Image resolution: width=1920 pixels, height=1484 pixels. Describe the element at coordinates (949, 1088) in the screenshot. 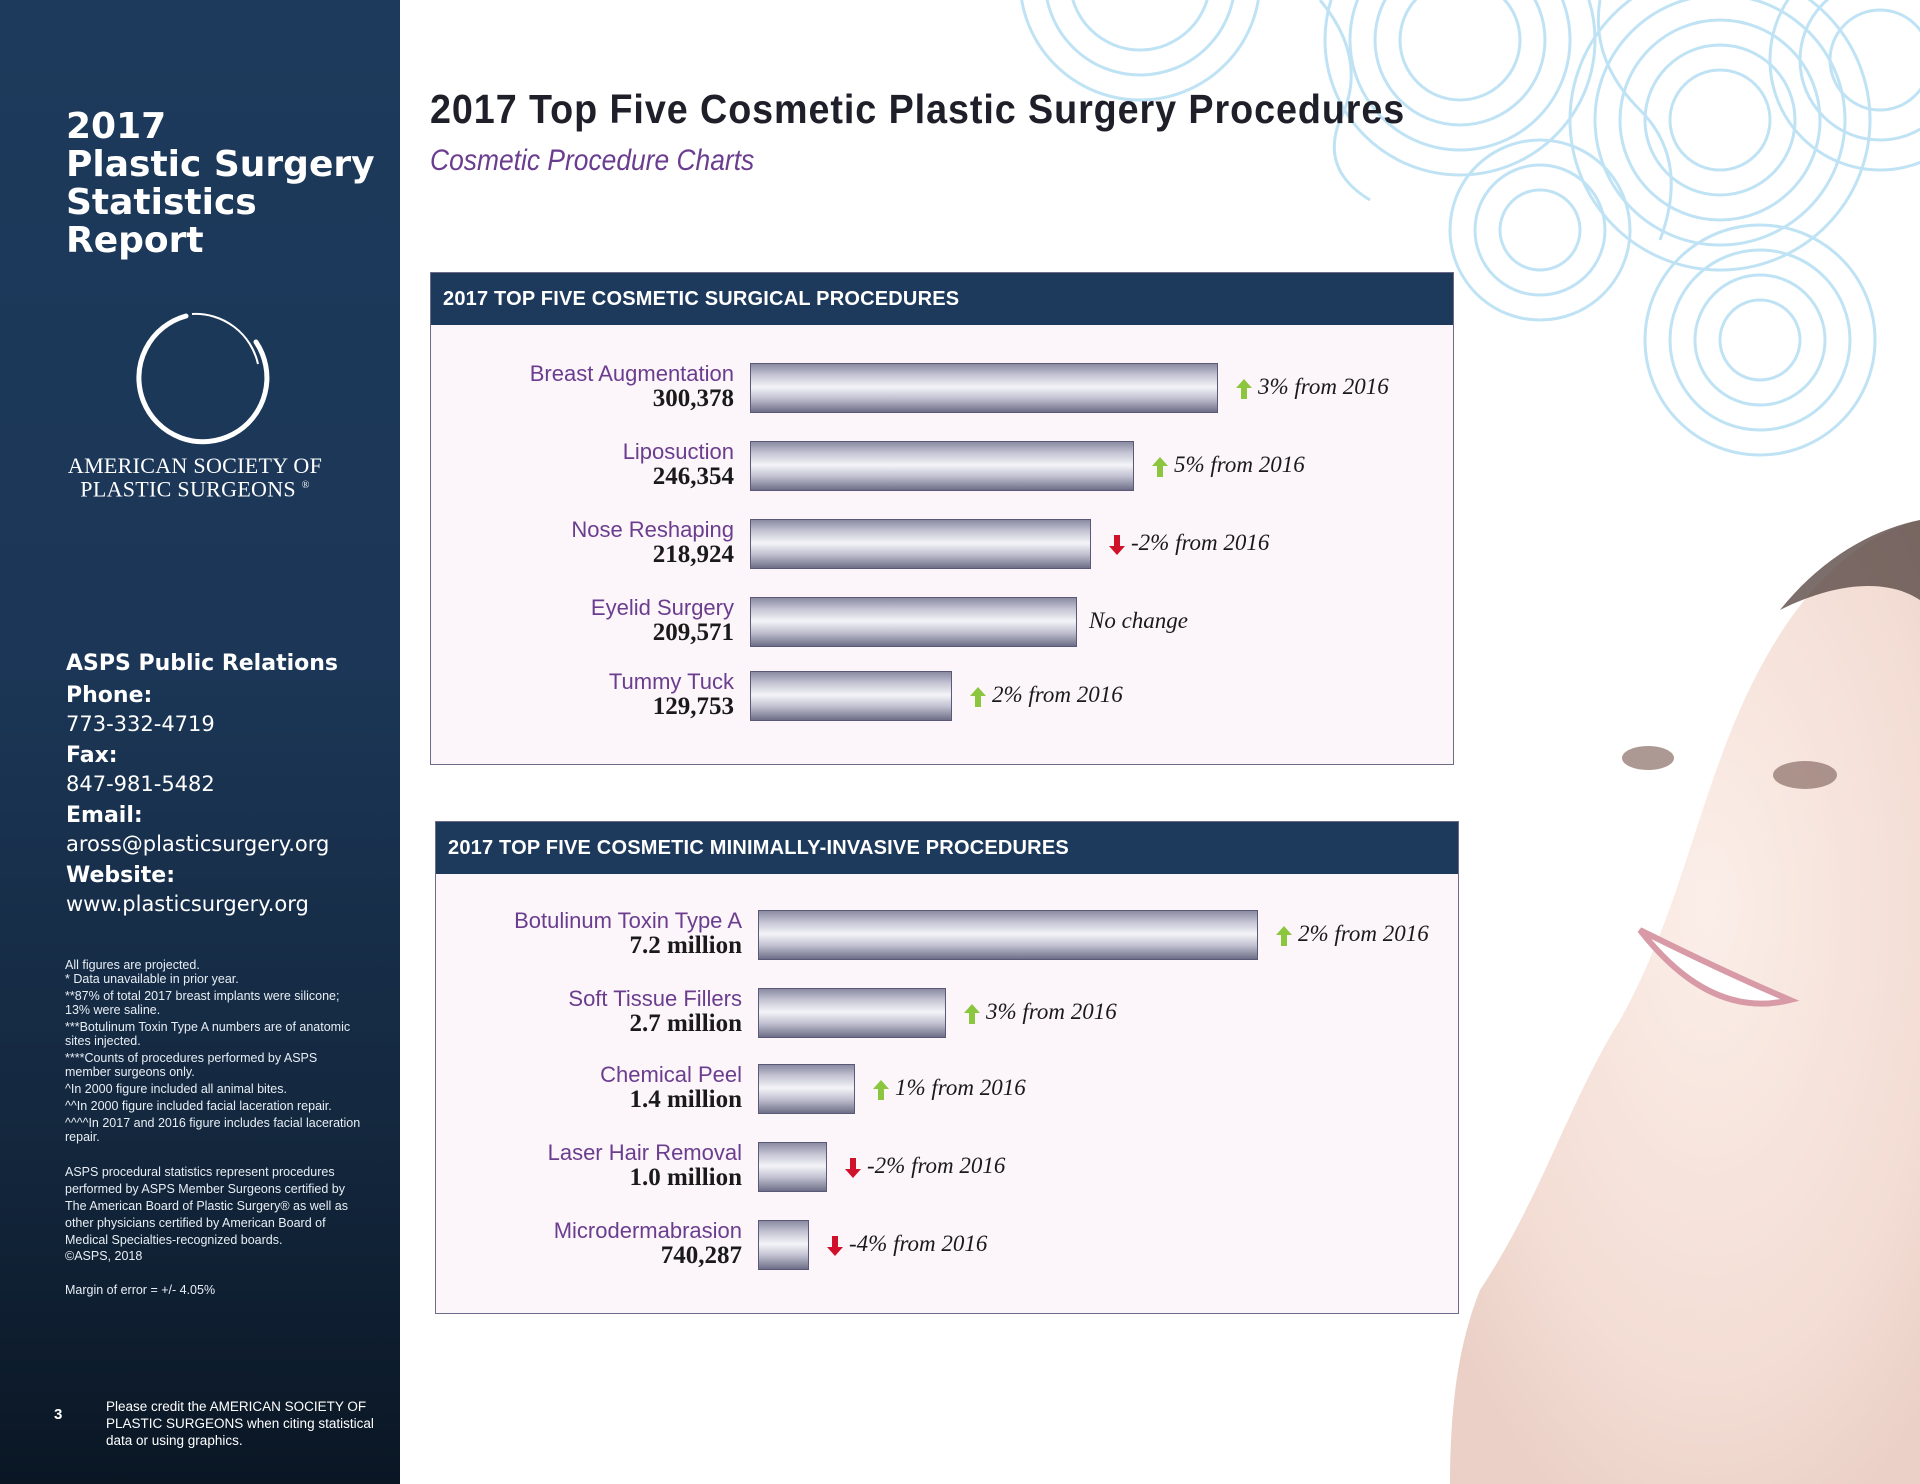

I see `change-label: 1% from 2016` at that location.